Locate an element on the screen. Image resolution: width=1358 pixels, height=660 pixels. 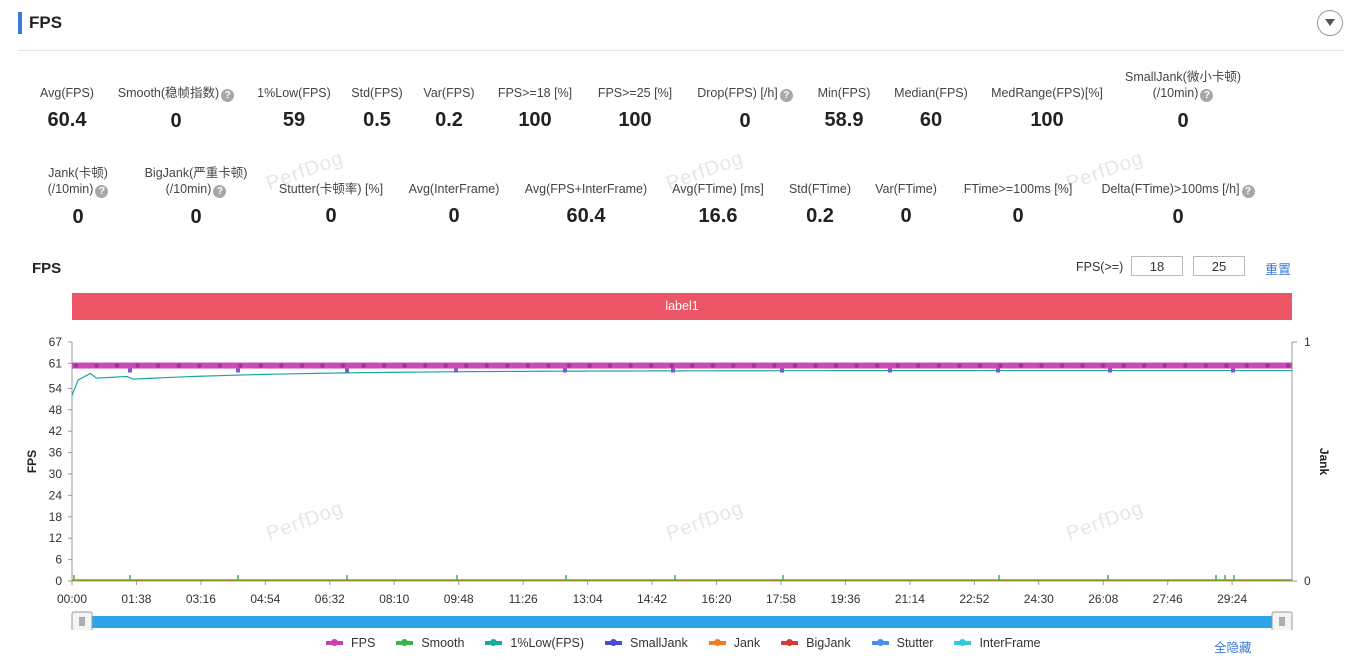
metric-label: Var(FTime) is located at coordinates (906, 189).